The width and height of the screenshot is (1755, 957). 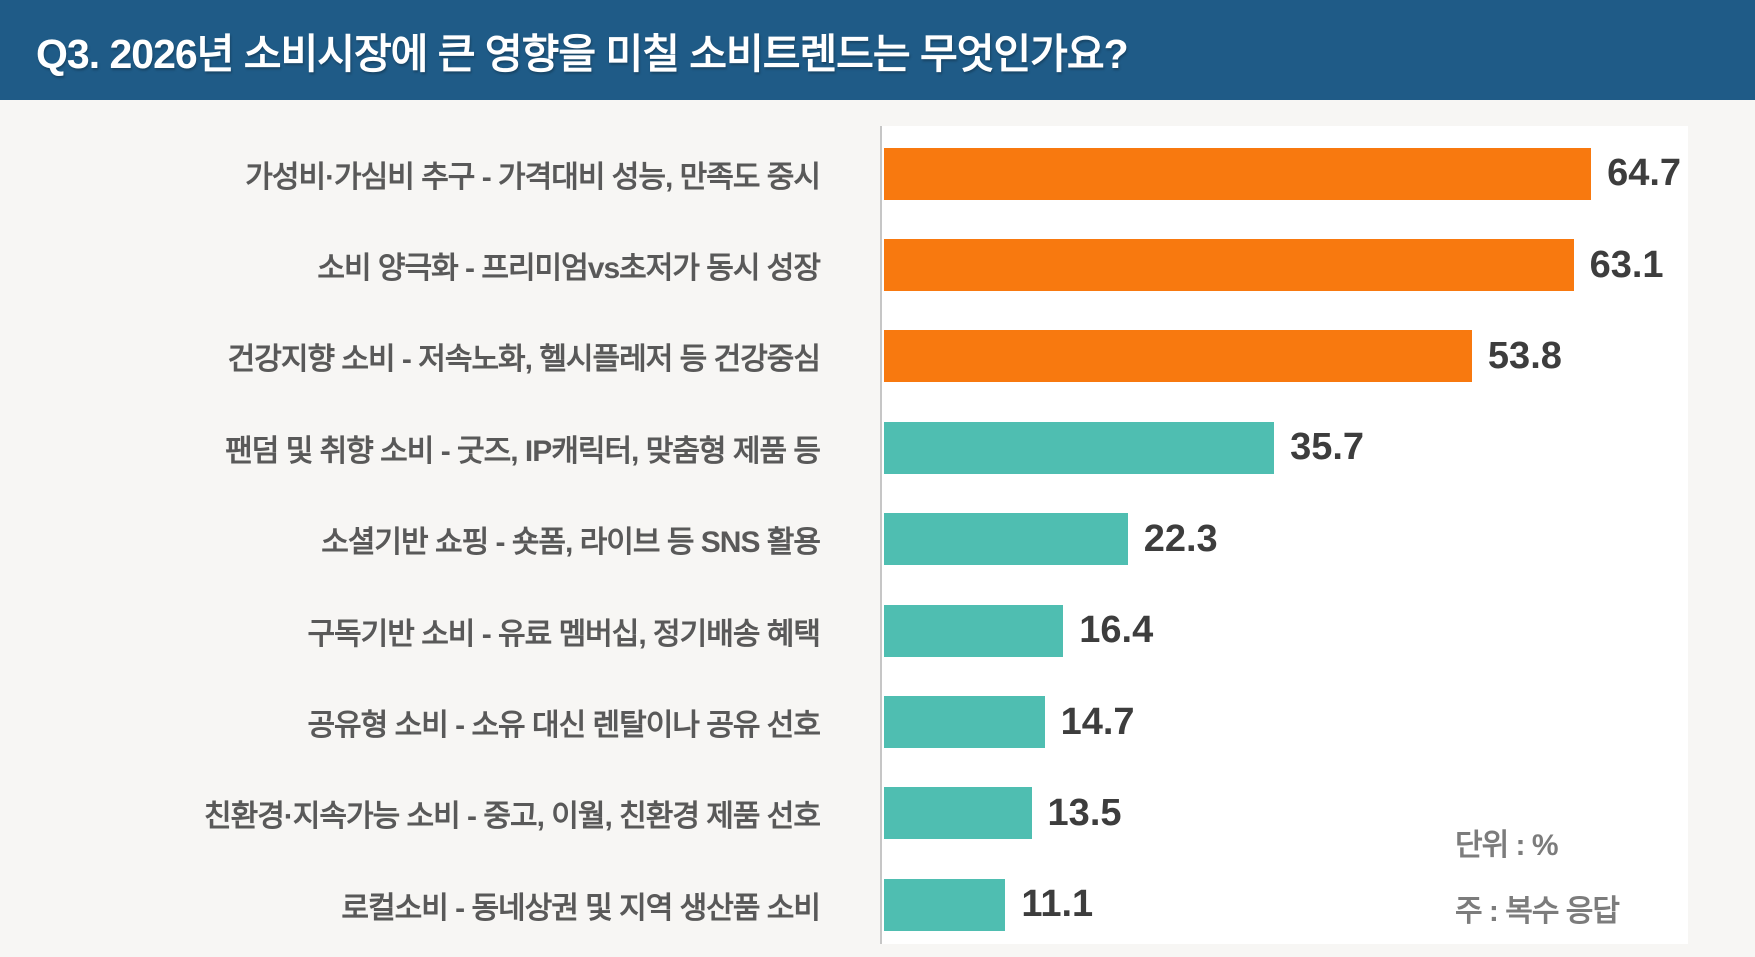 What do you see at coordinates (877, 813) in the screenshot?
I see `chart-row: 친환경·지속가능 소비 - 중고, 이월, 친환경 제품 선호 13.5` at bounding box center [877, 813].